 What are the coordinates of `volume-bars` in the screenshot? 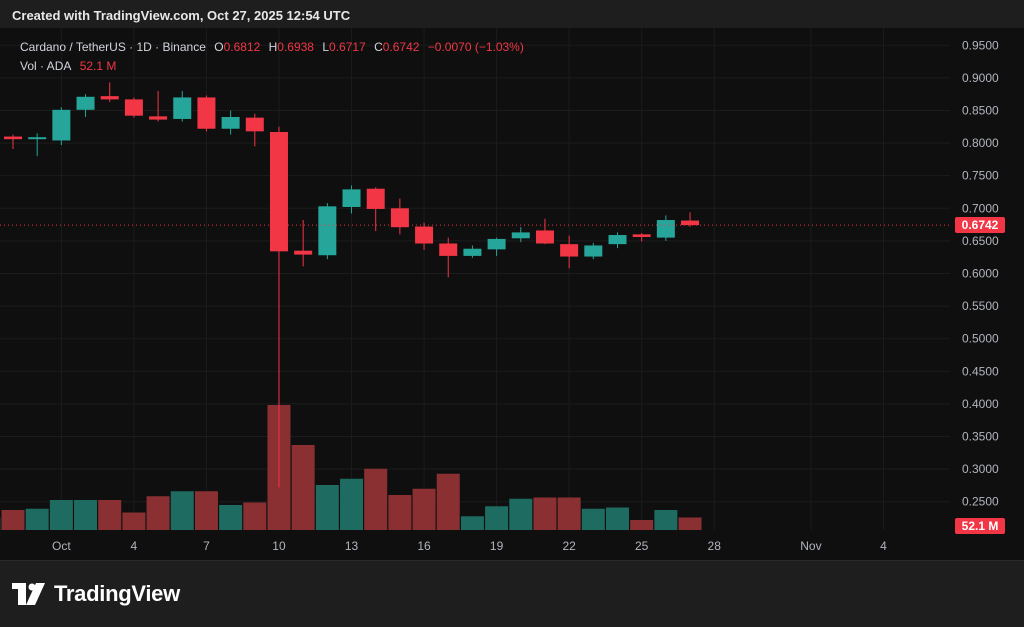 It's located at (351, 467).